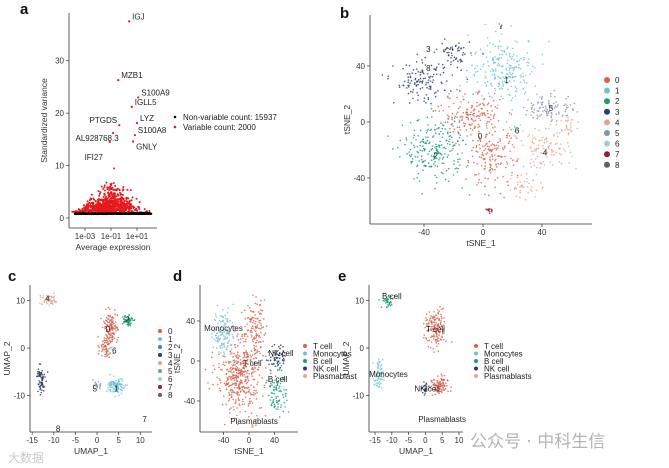 This screenshot has width=669, height=468. What do you see at coordinates (59, 61) in the screenshot?
I see `y-tick-label: 30` at bounding box center [59, 61].